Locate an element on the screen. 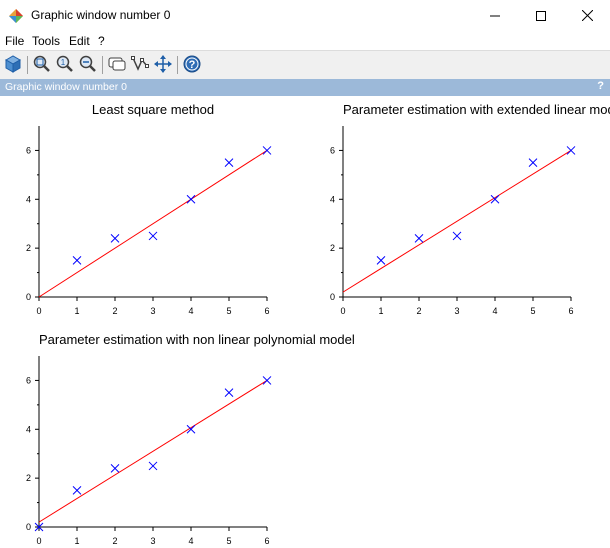 Image resolution: width=610 pixels, height=548 pixels. menu-file: File is located at coordinates (15, 41).